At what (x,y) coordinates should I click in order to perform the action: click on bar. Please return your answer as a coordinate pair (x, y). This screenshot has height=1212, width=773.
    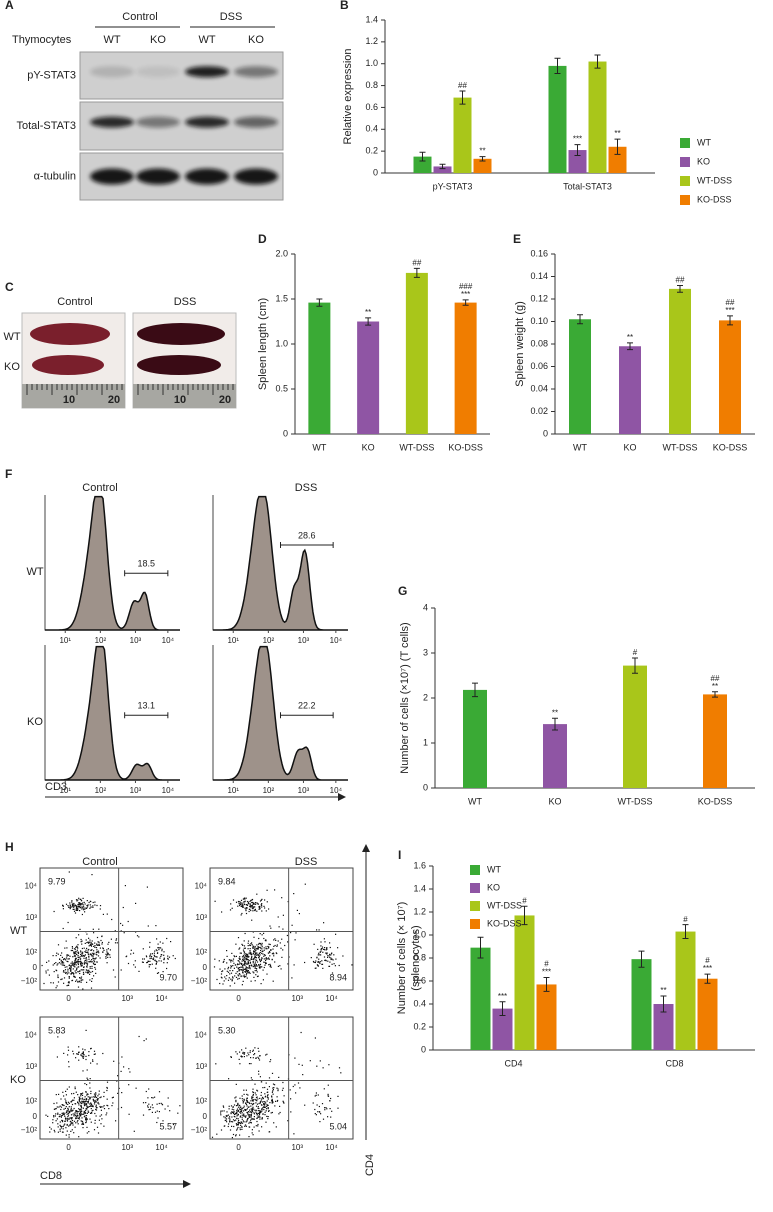
    Looking at the image, I should click on (465, 368).